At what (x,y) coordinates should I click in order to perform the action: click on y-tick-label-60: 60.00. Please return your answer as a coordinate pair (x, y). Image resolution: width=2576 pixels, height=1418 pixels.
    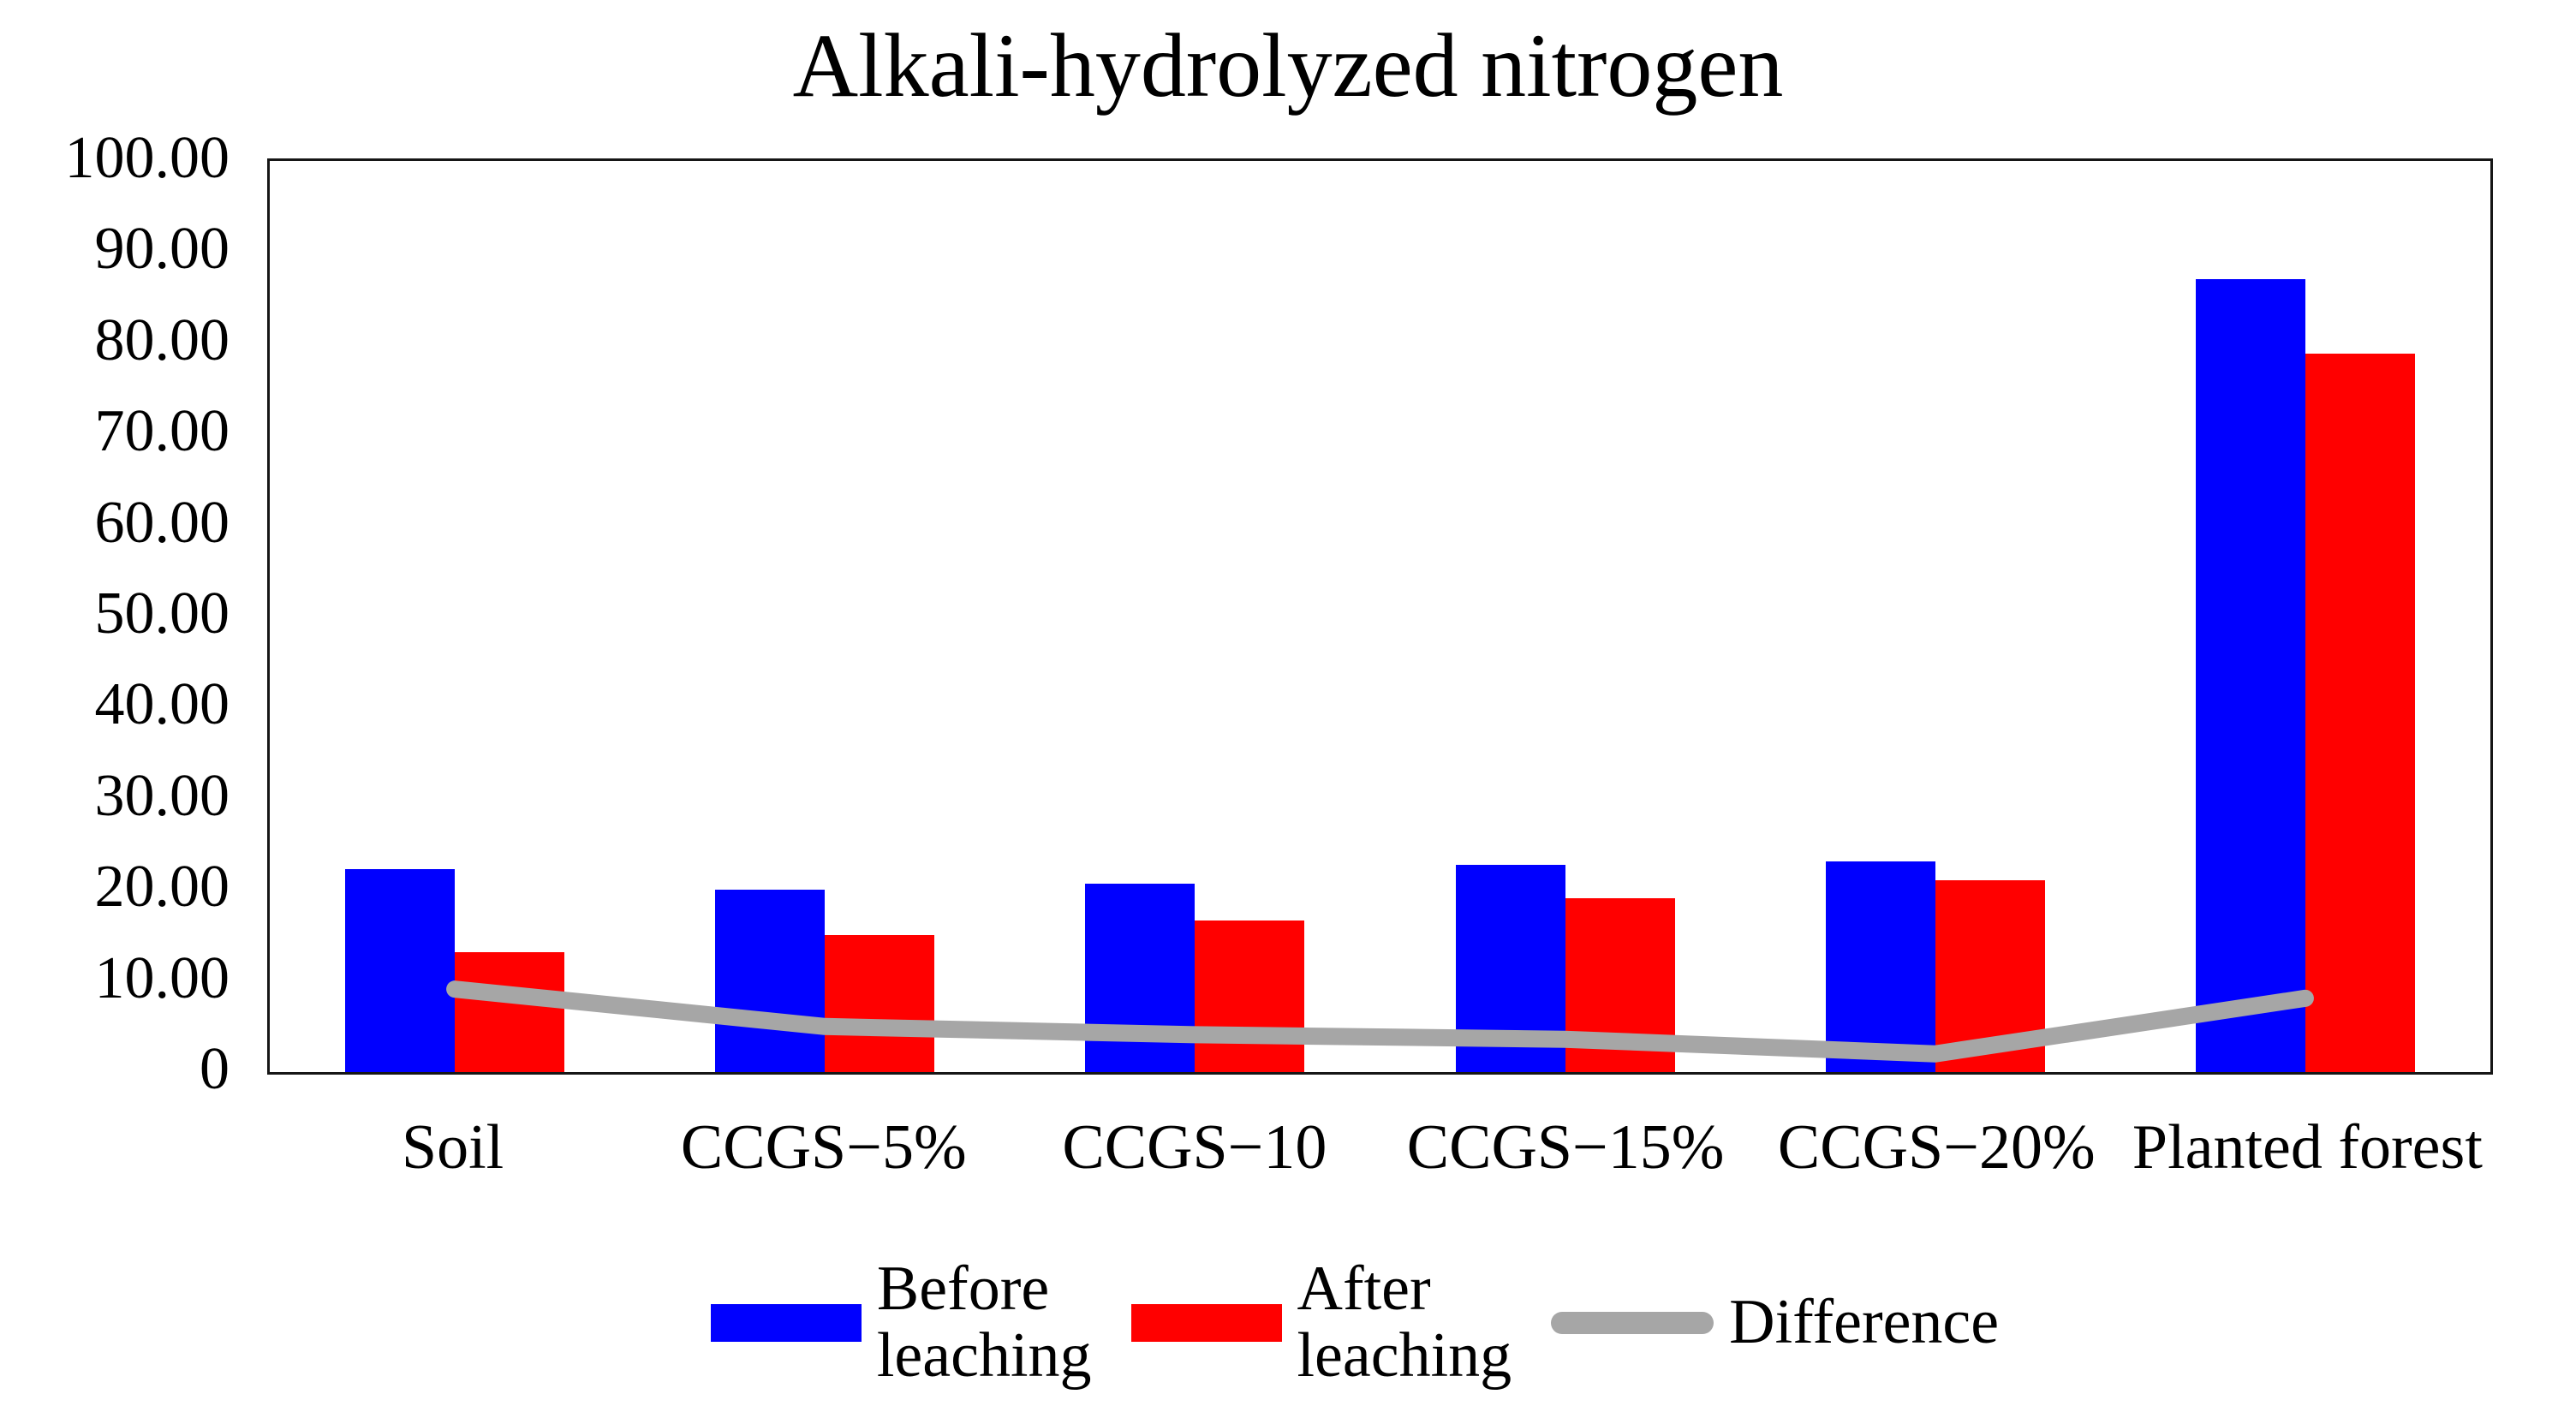
    Looking at the image, I should click on (162, 522).